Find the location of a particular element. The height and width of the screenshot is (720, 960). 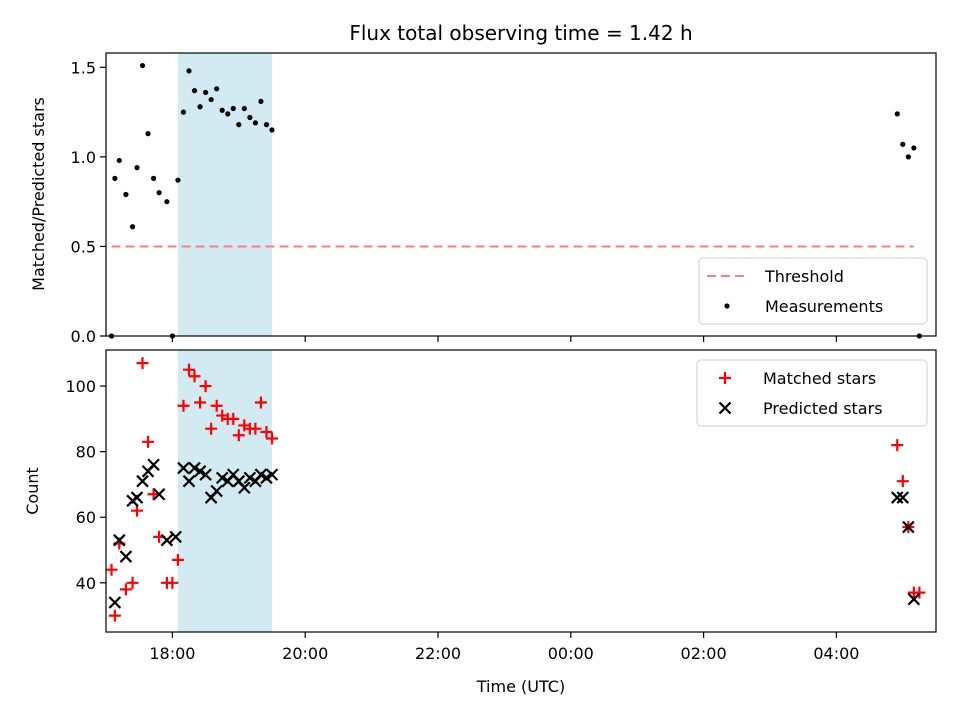

top-y-tick-label: 0.5 is located at coordinates (83, 246).